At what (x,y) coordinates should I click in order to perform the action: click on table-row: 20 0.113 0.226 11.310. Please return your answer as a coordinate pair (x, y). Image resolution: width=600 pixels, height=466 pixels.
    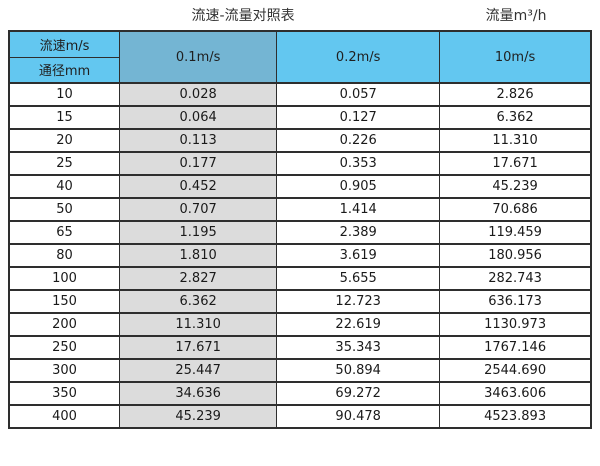
    Looking at the image, I should click on (300, 140).